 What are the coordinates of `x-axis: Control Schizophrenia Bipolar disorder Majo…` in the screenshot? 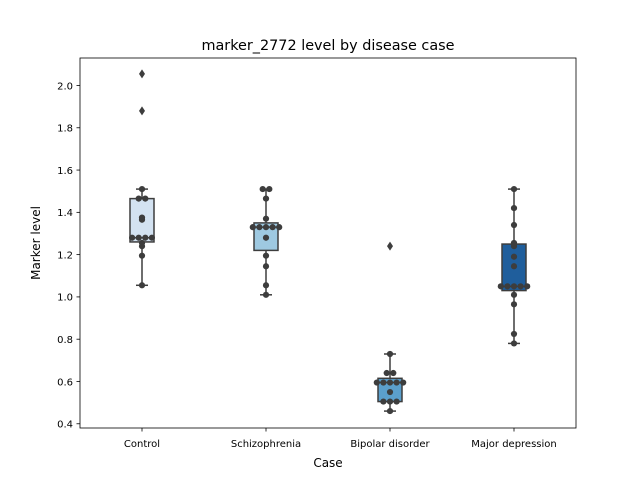 It's located at (340, 439).